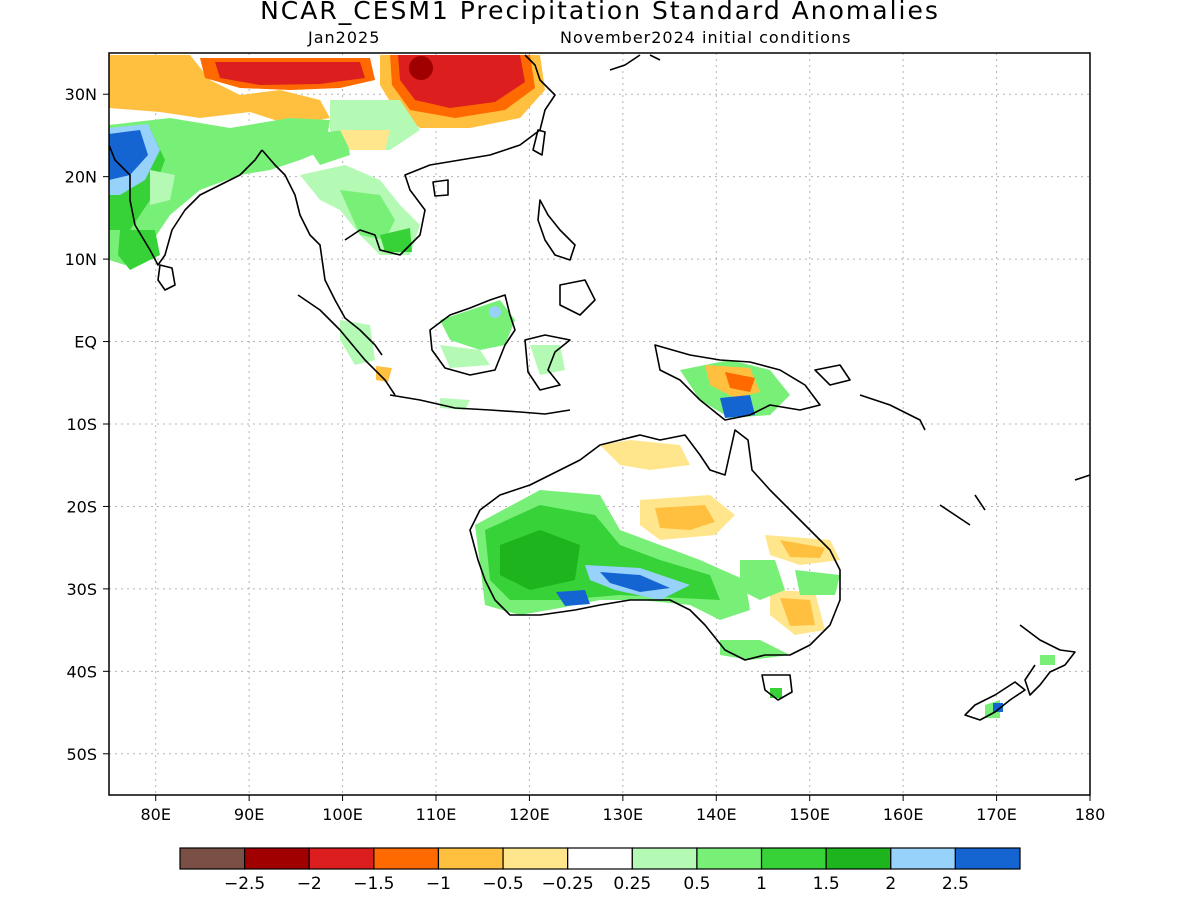  Describe the element at coordinates (1014, 500) in the screenshot. I see `coast-pacific-islands` at that location.